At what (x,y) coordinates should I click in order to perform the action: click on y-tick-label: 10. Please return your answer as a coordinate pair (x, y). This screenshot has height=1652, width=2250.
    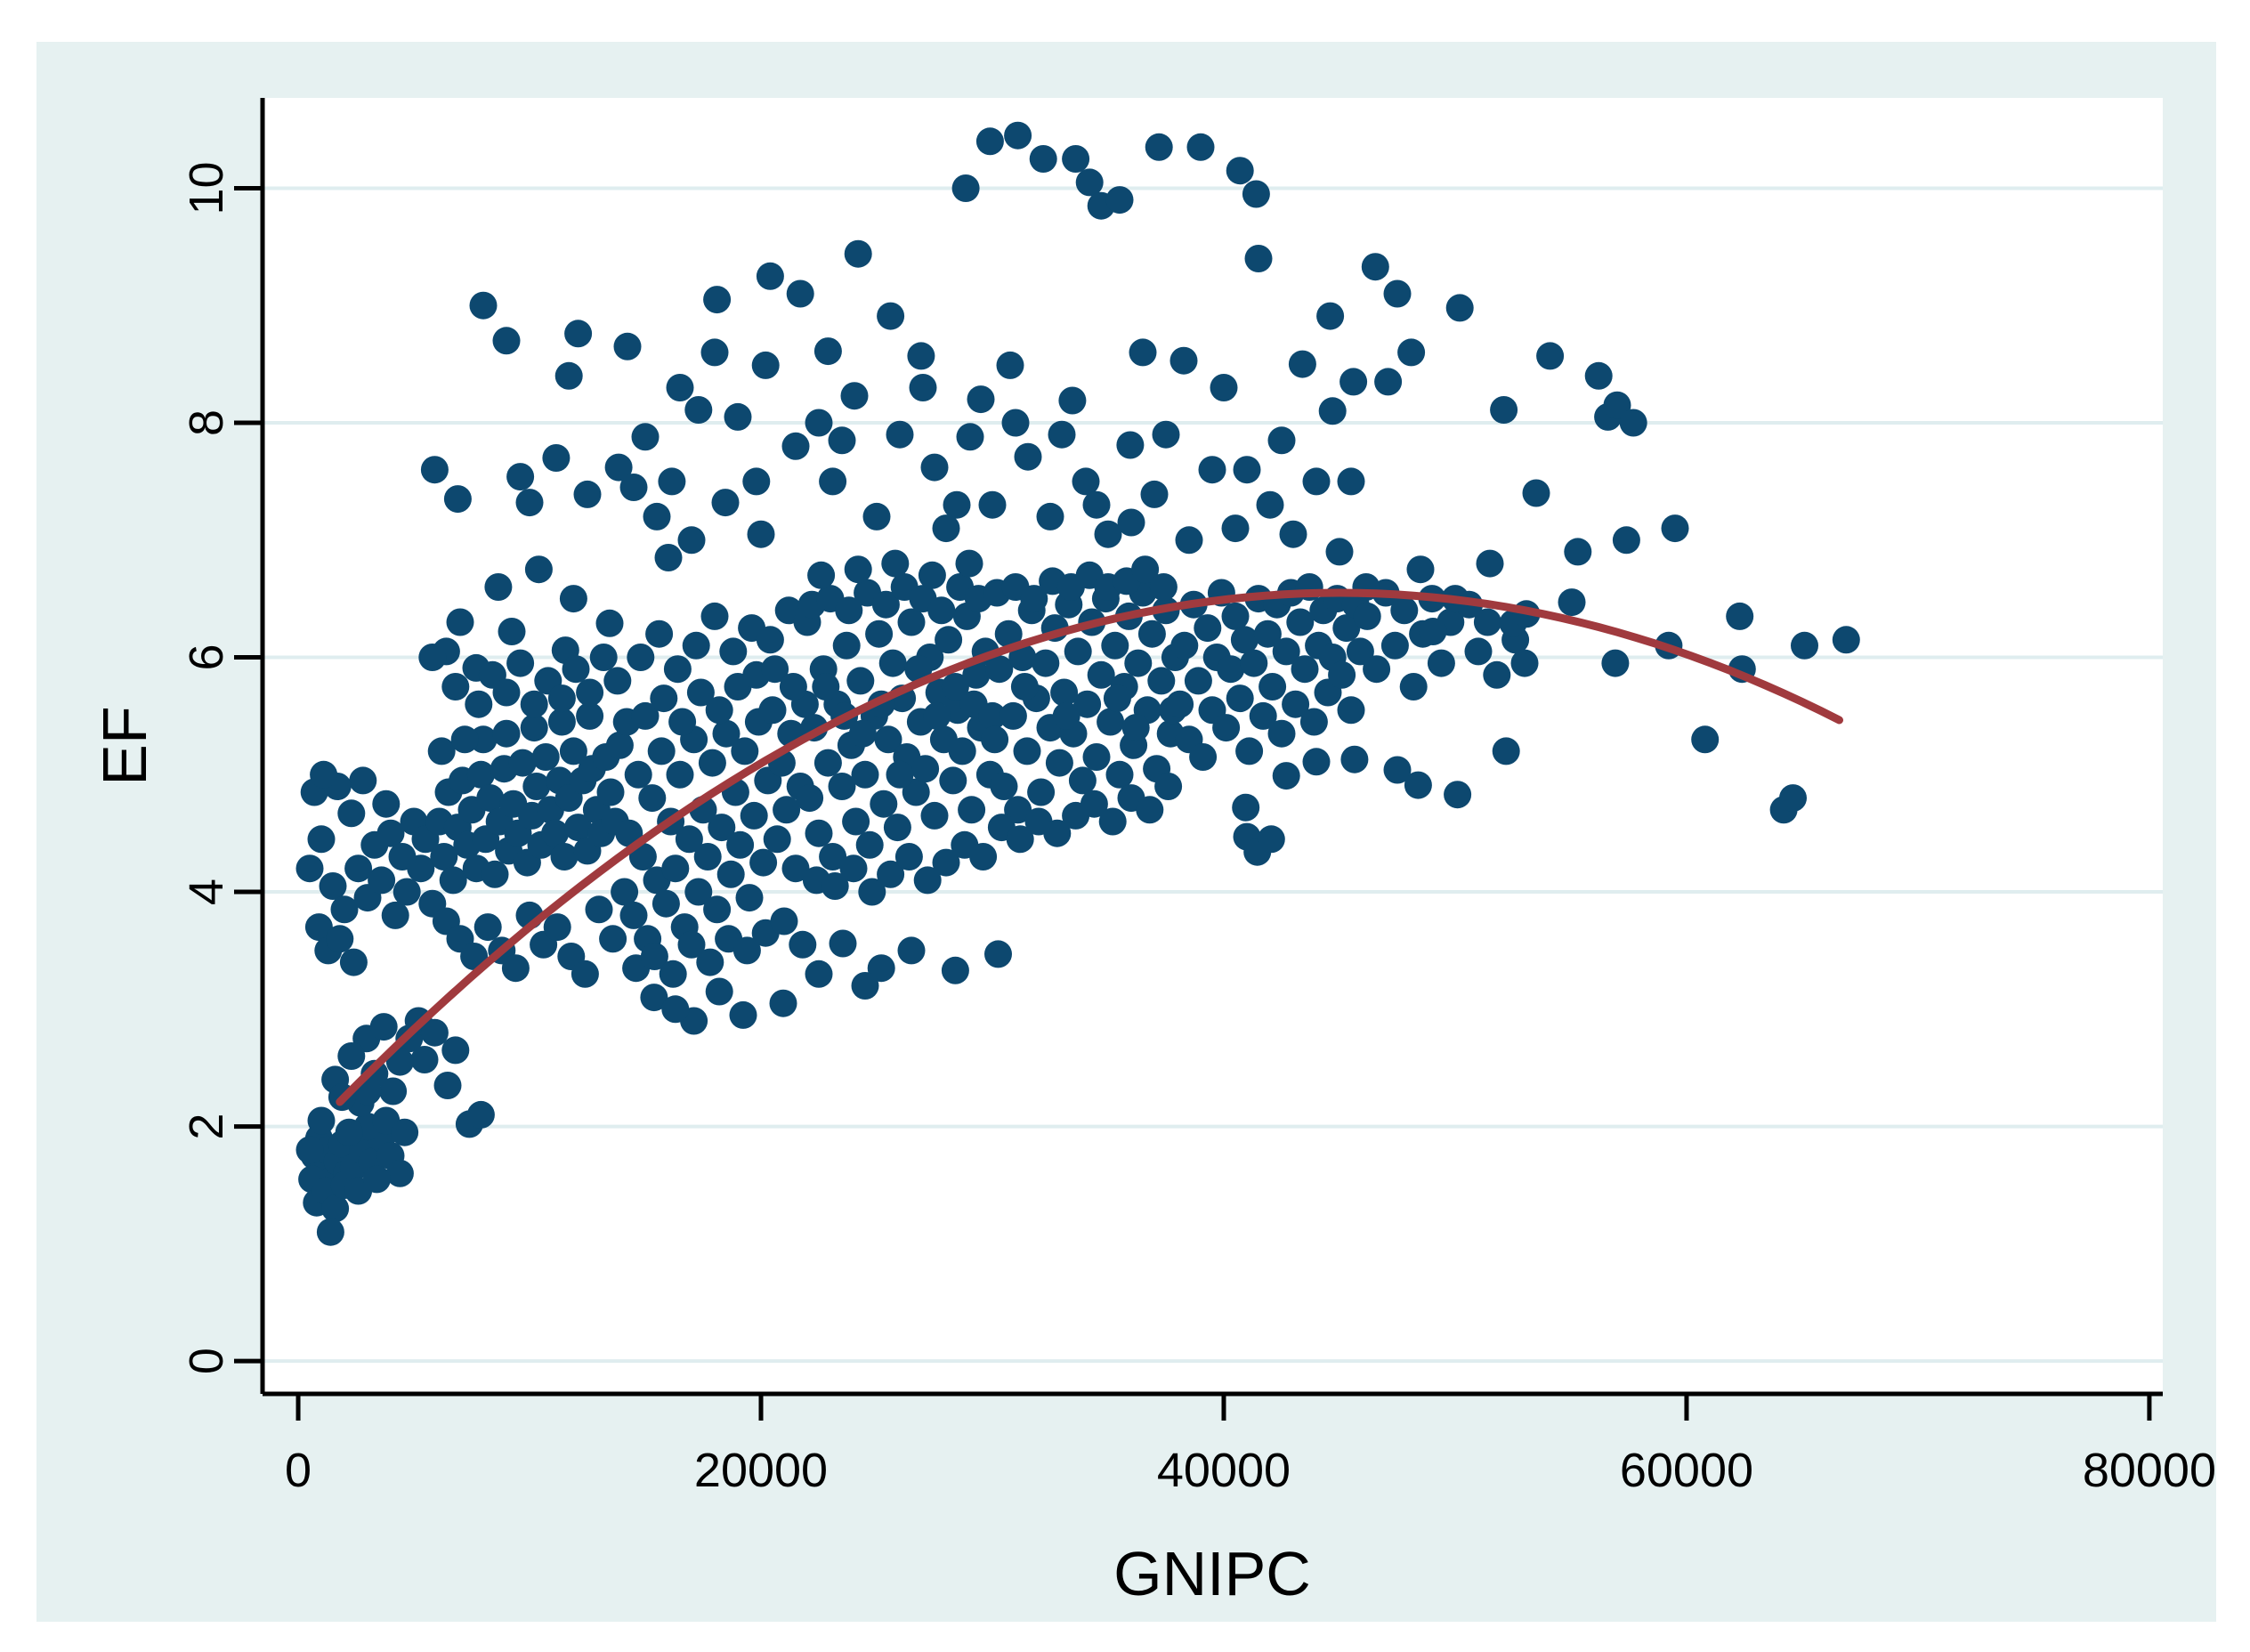
    Looking at the image, I should click on (206, 188).